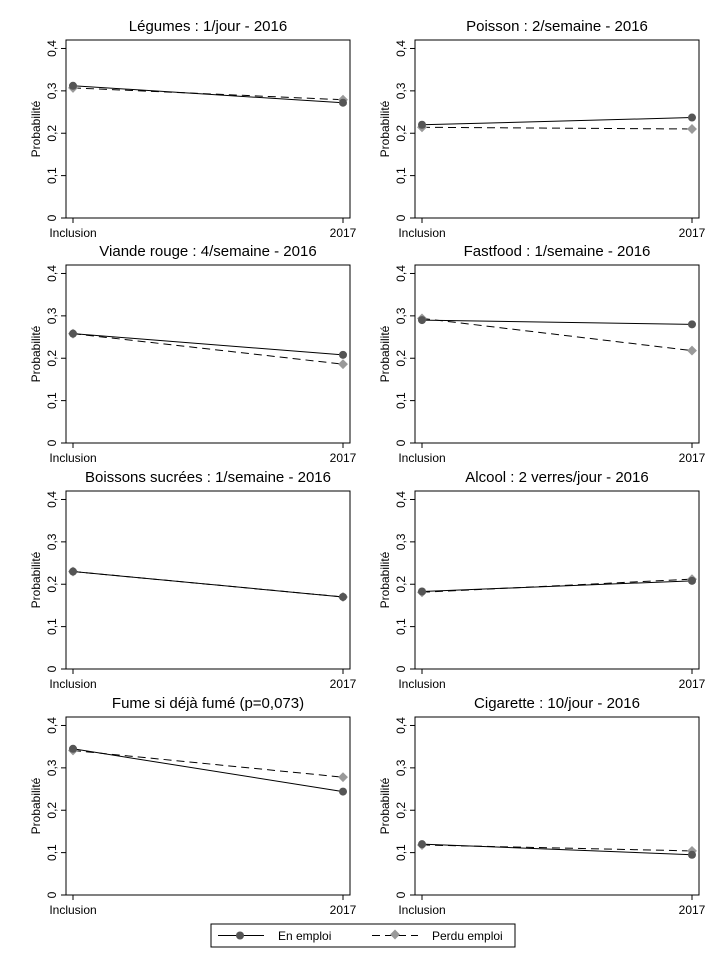  What do you see at coordinates (304, 936) in the screenshot?
I see `legend-label-en-emploi: En emploi` at bounding box center [304, 936].